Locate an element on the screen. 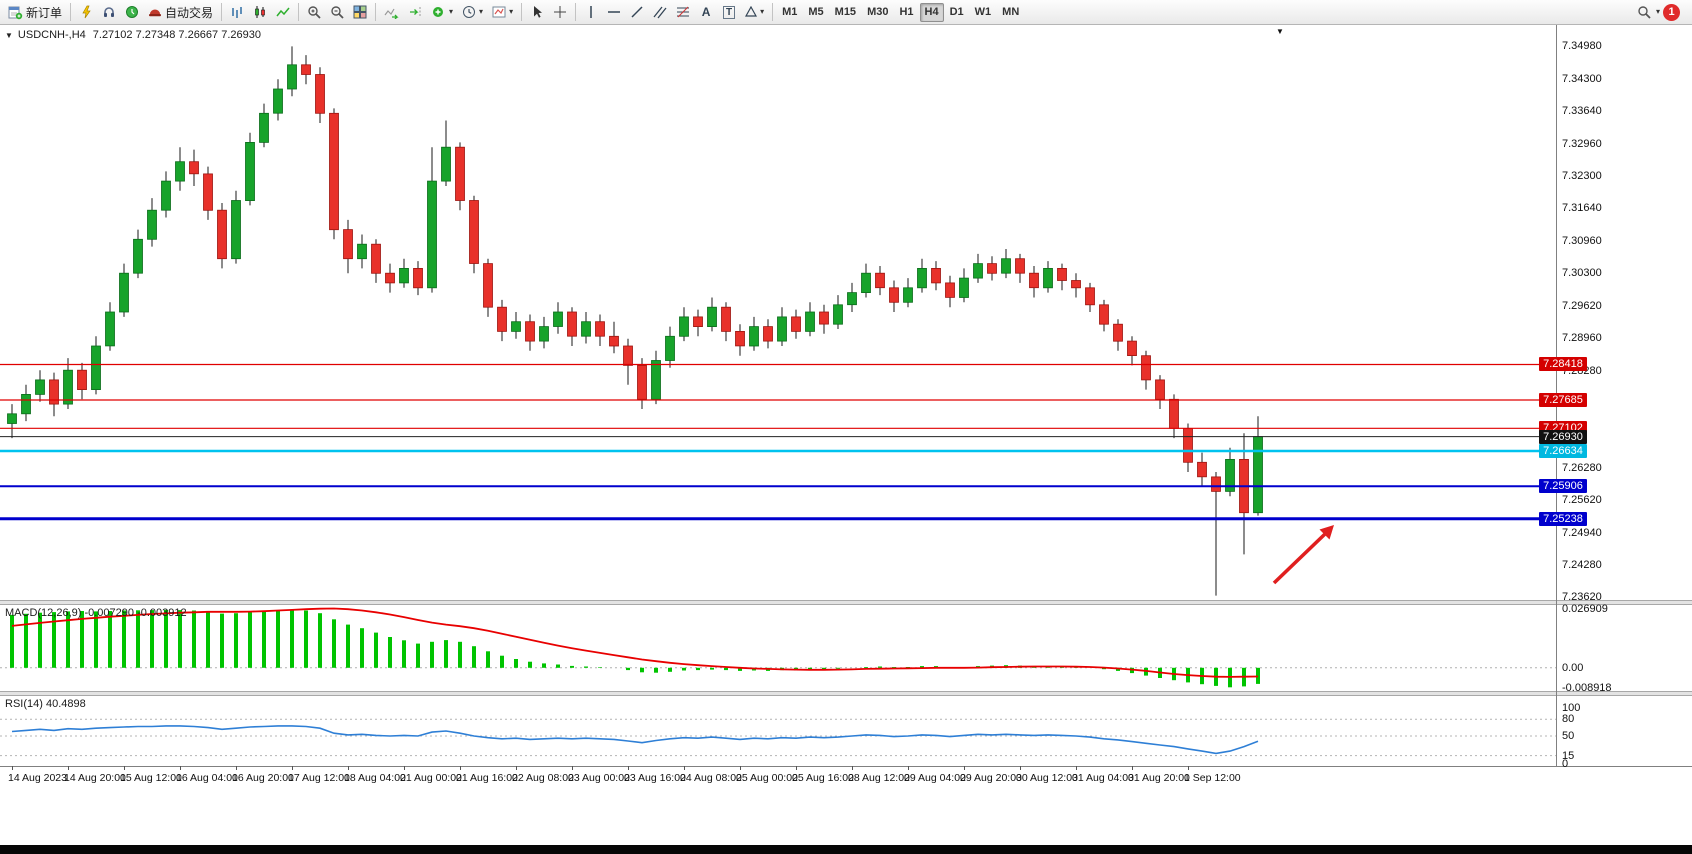  text-label-tool: T is located at coordinates (729, 12).